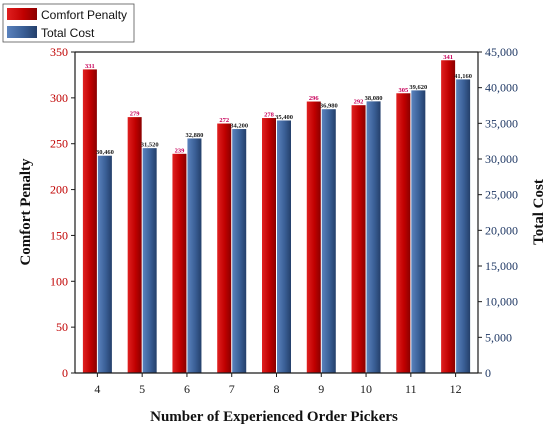  What do you see at coordinates (68, 33) in the screenshot?
I see `legend-label-total-cost: Total Cost` at bounding box center [68, 33].